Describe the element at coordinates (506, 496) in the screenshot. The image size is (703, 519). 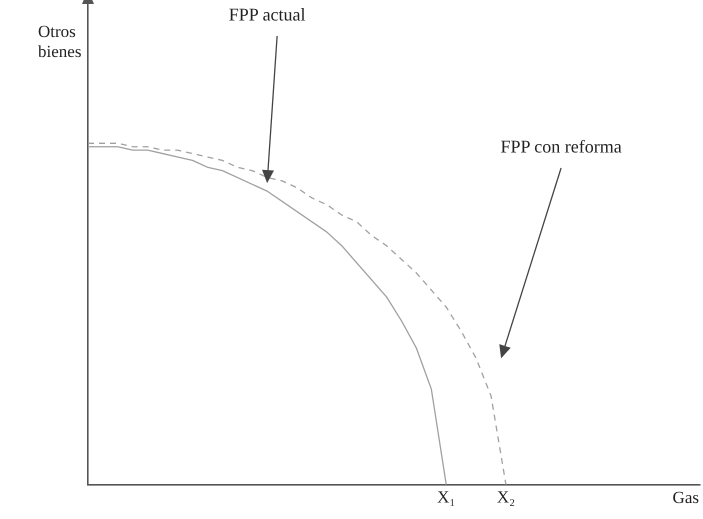
I see `x-tick-label: X₂` at that location.